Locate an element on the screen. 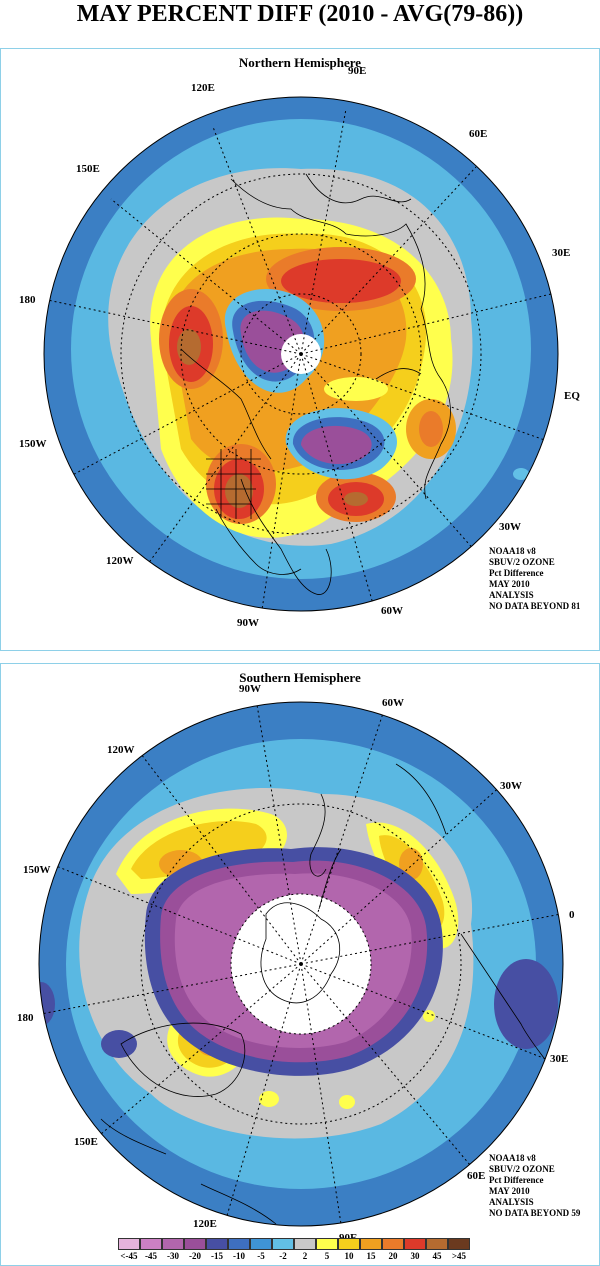 Image resolution: width=600 pixels, height=1266 pixels. color-scale-label: -45 is located at coordinates (151, 1256).